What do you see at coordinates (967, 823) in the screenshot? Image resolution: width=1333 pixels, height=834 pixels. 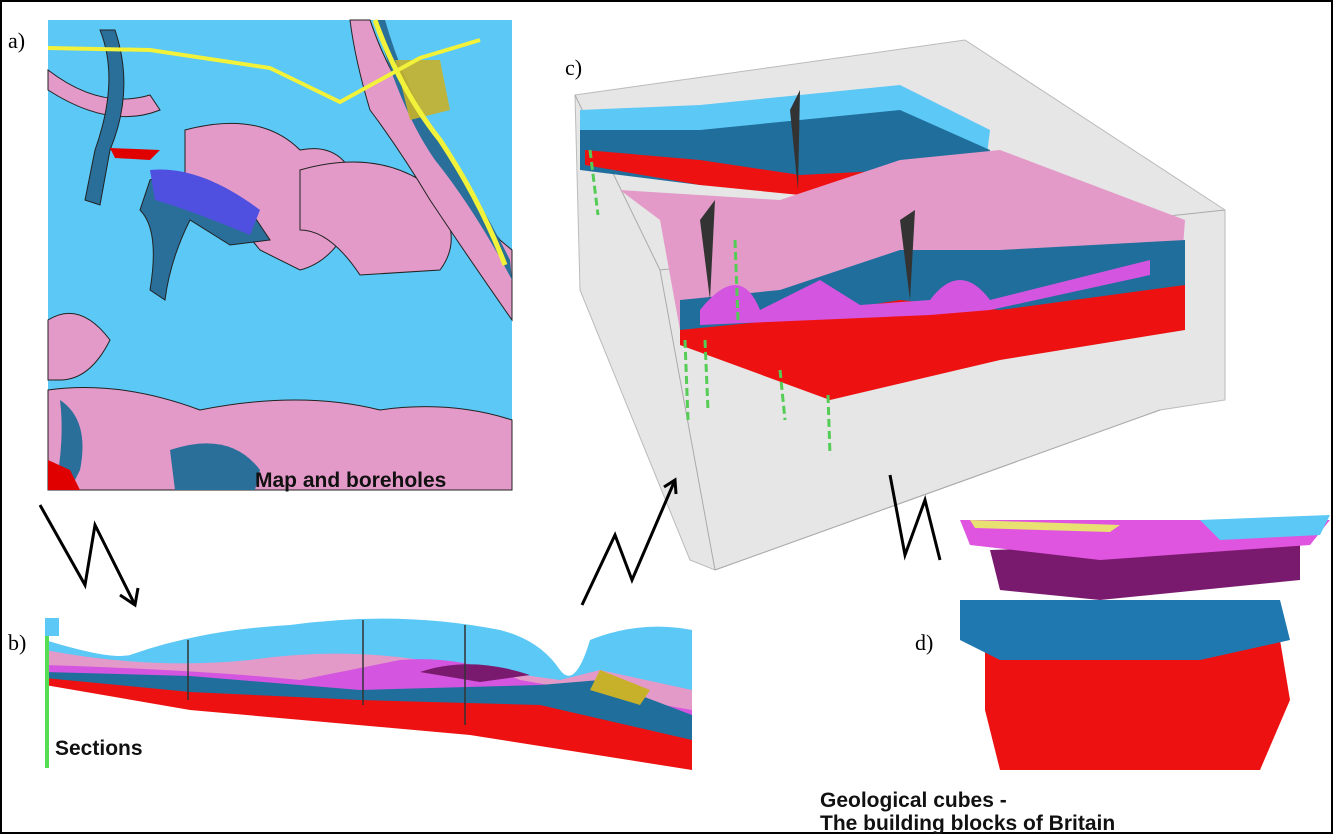 I see `caption: The building blocks of Britain` at bounding box center [967, 823].